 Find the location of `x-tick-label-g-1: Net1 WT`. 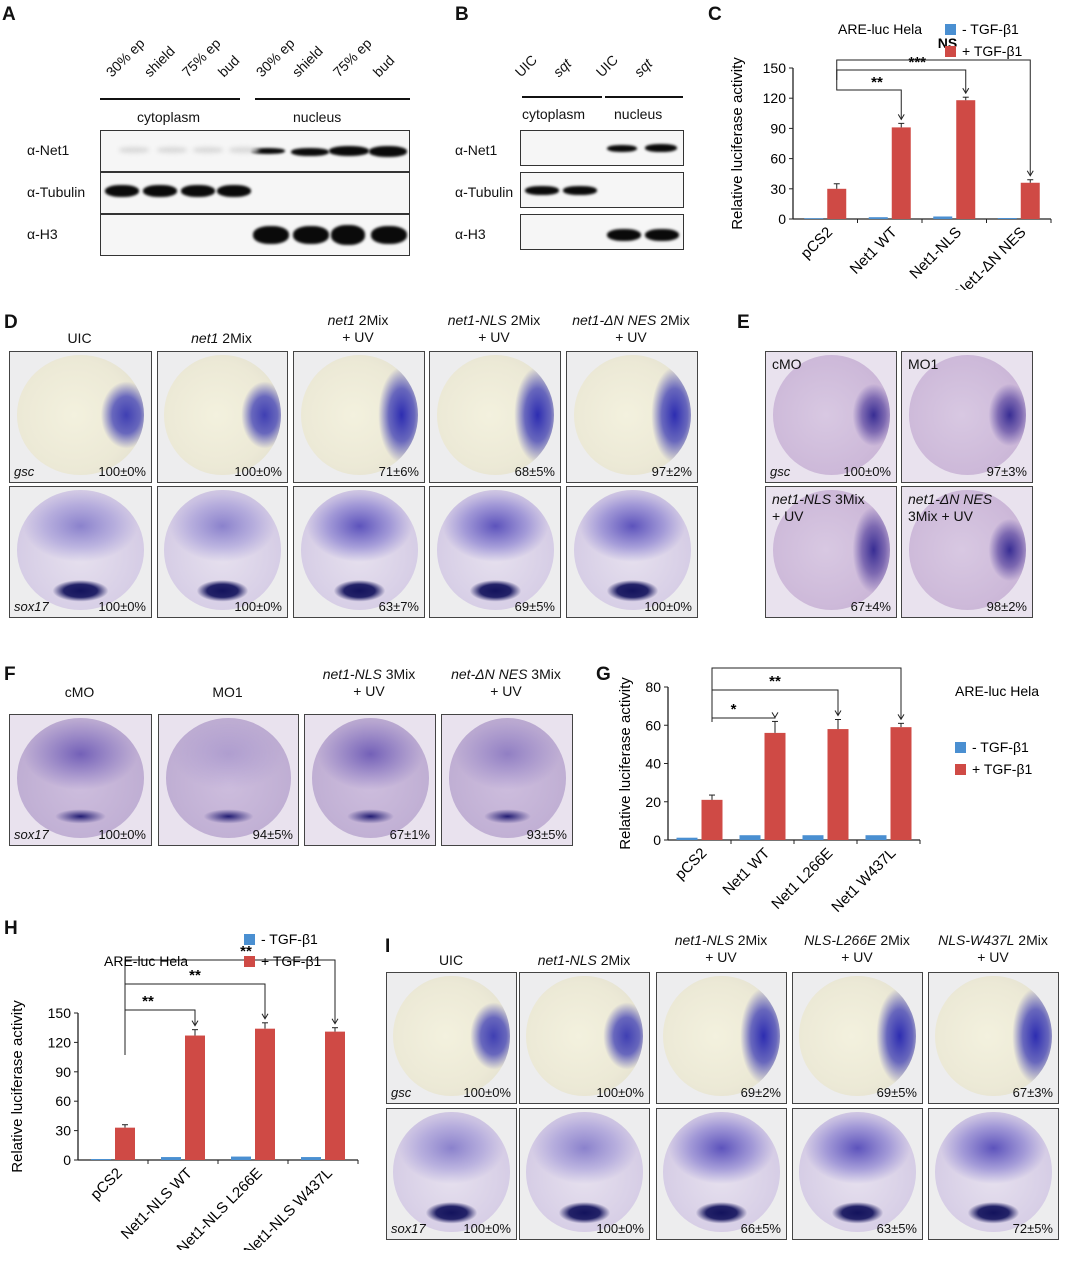

x-tick-label-g-1: Net1 WT is located at coordinates (746, 872).